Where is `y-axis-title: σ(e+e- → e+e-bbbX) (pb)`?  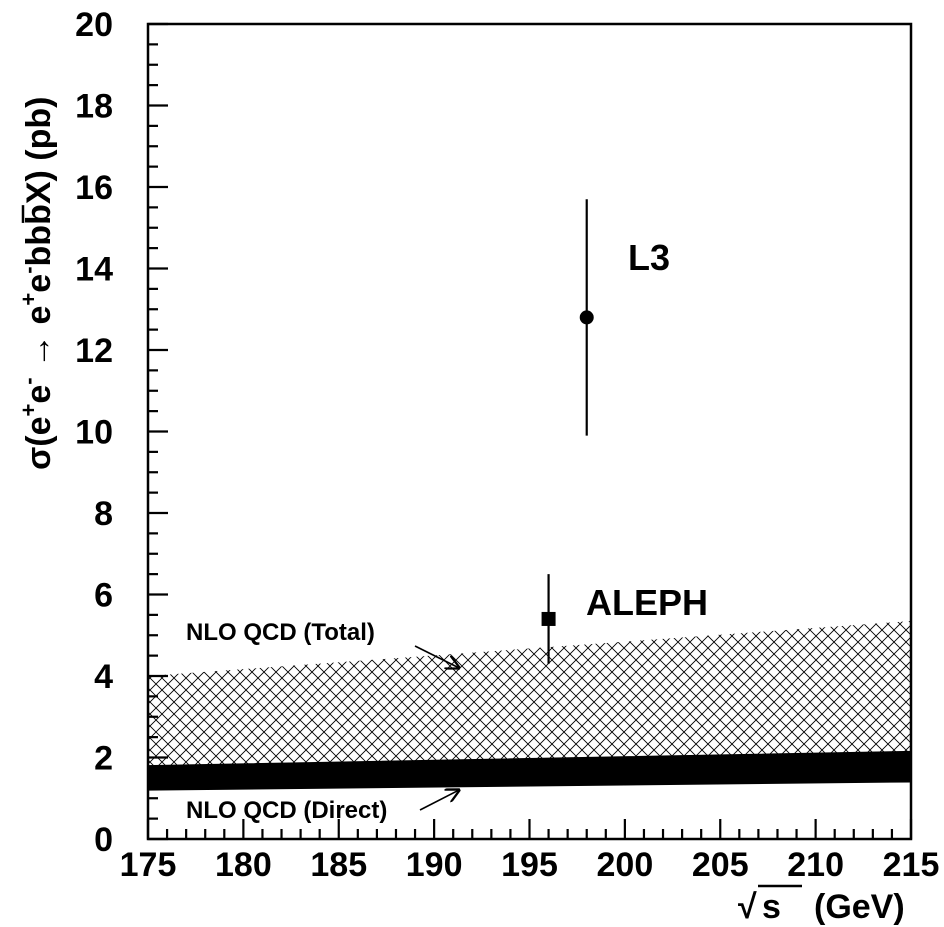
y-axis-title: σ(e+e- → e+e-bbbX) (pb) is located at coordinates (37, 284).